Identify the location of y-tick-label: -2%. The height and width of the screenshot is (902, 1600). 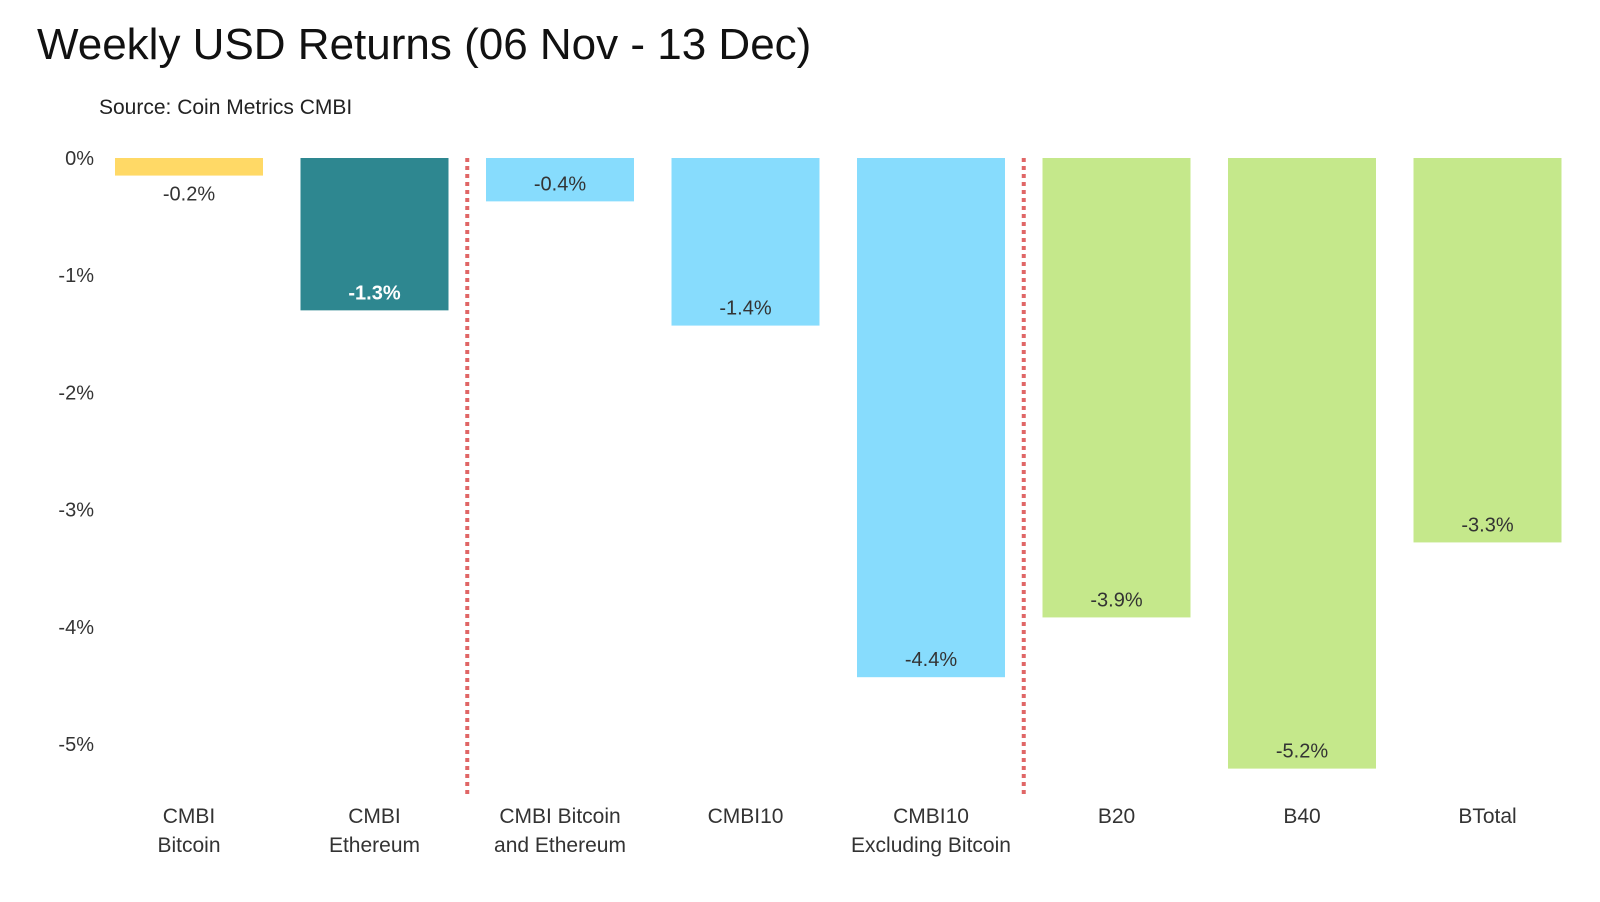
(76, 393).